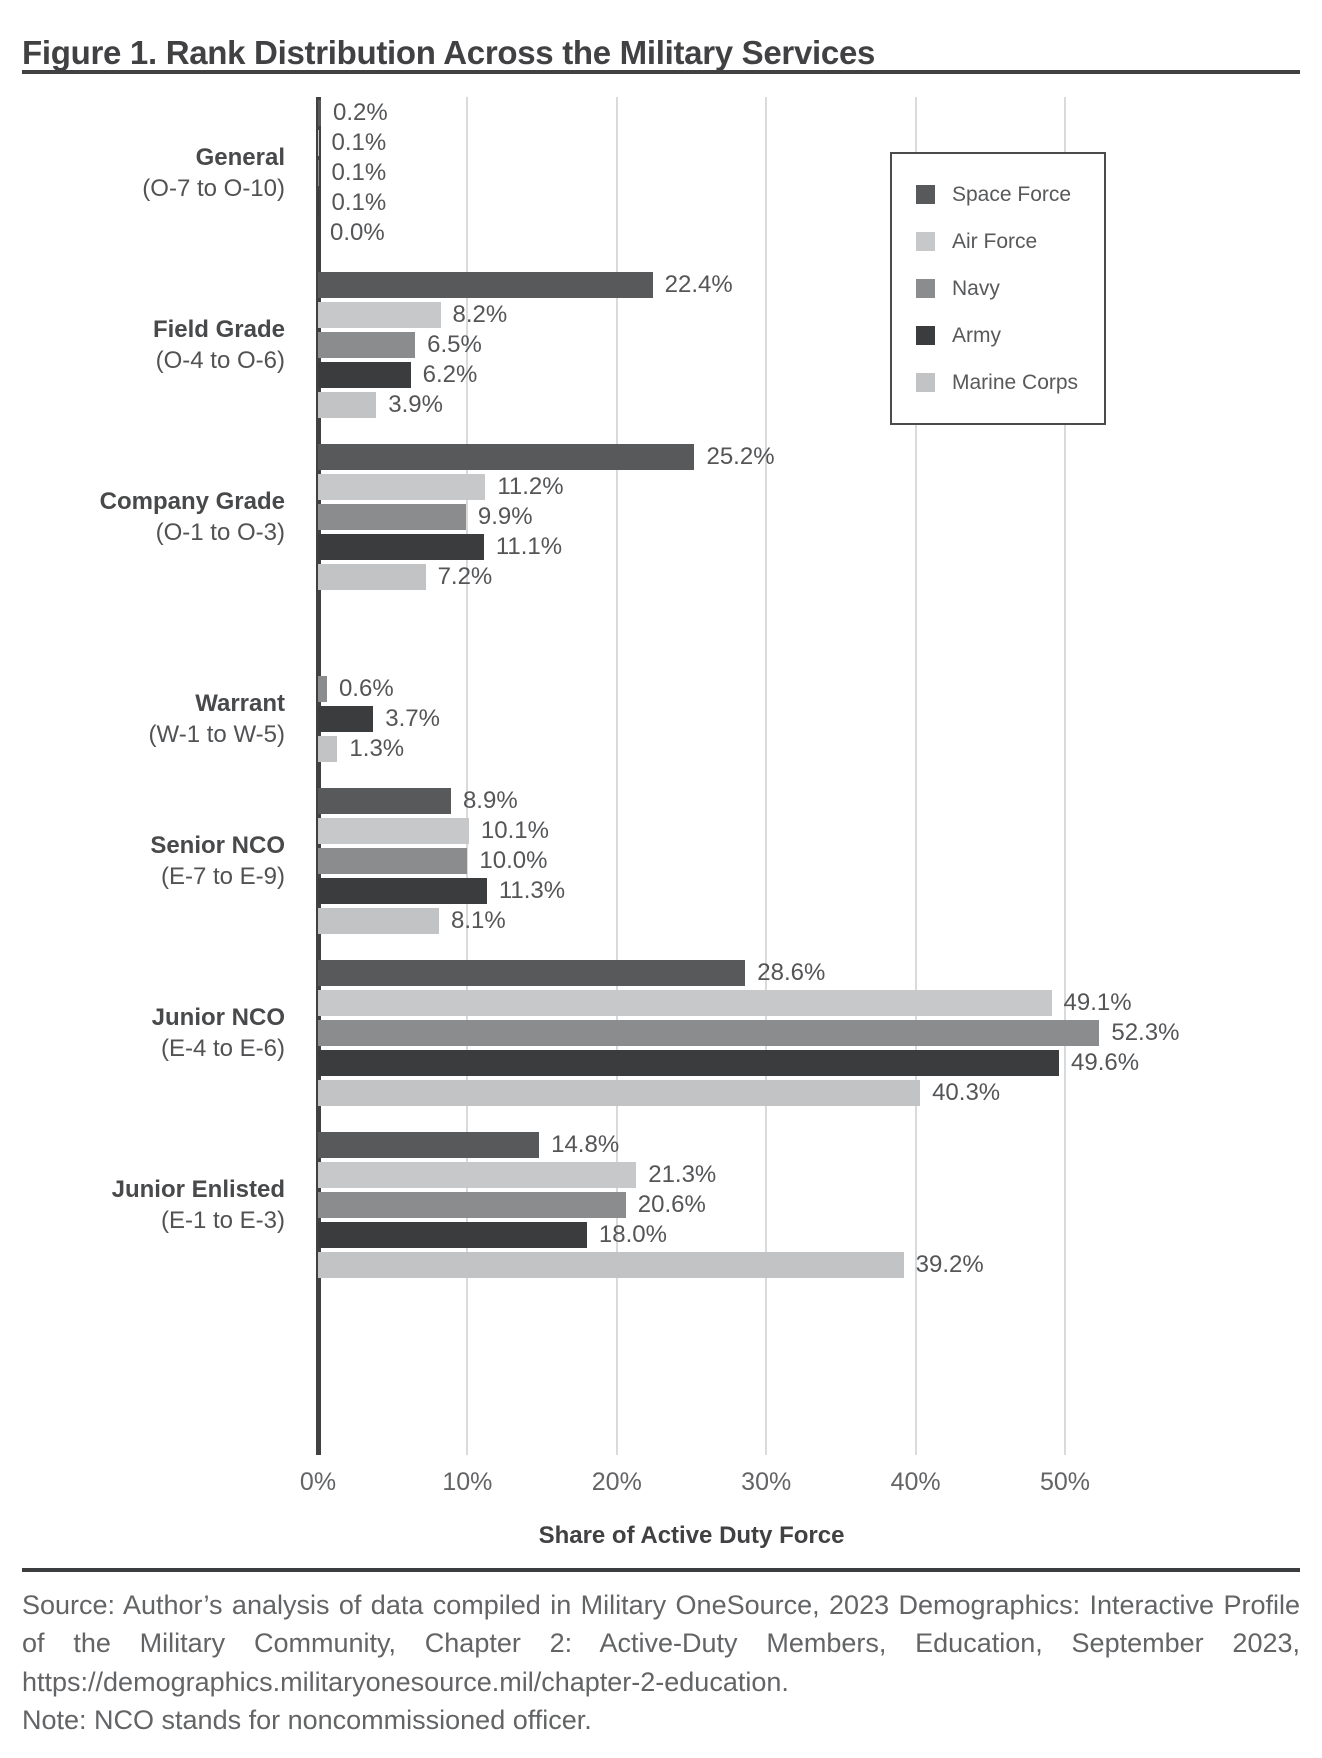  Describe the element at coordinates (966, 1092) in the screenshot. I see `bar-value-label: 40.3%` at that location.